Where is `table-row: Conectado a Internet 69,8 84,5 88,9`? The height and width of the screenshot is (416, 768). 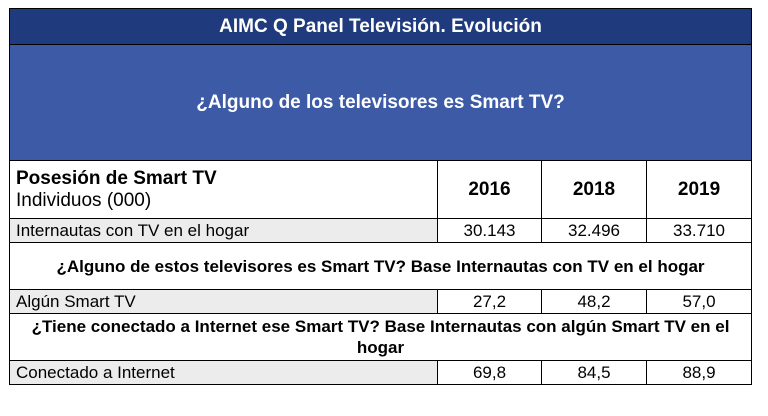 table-row: Conectado a Internet 69,8 84,5 88,9 is located at coordinates (381, 372).